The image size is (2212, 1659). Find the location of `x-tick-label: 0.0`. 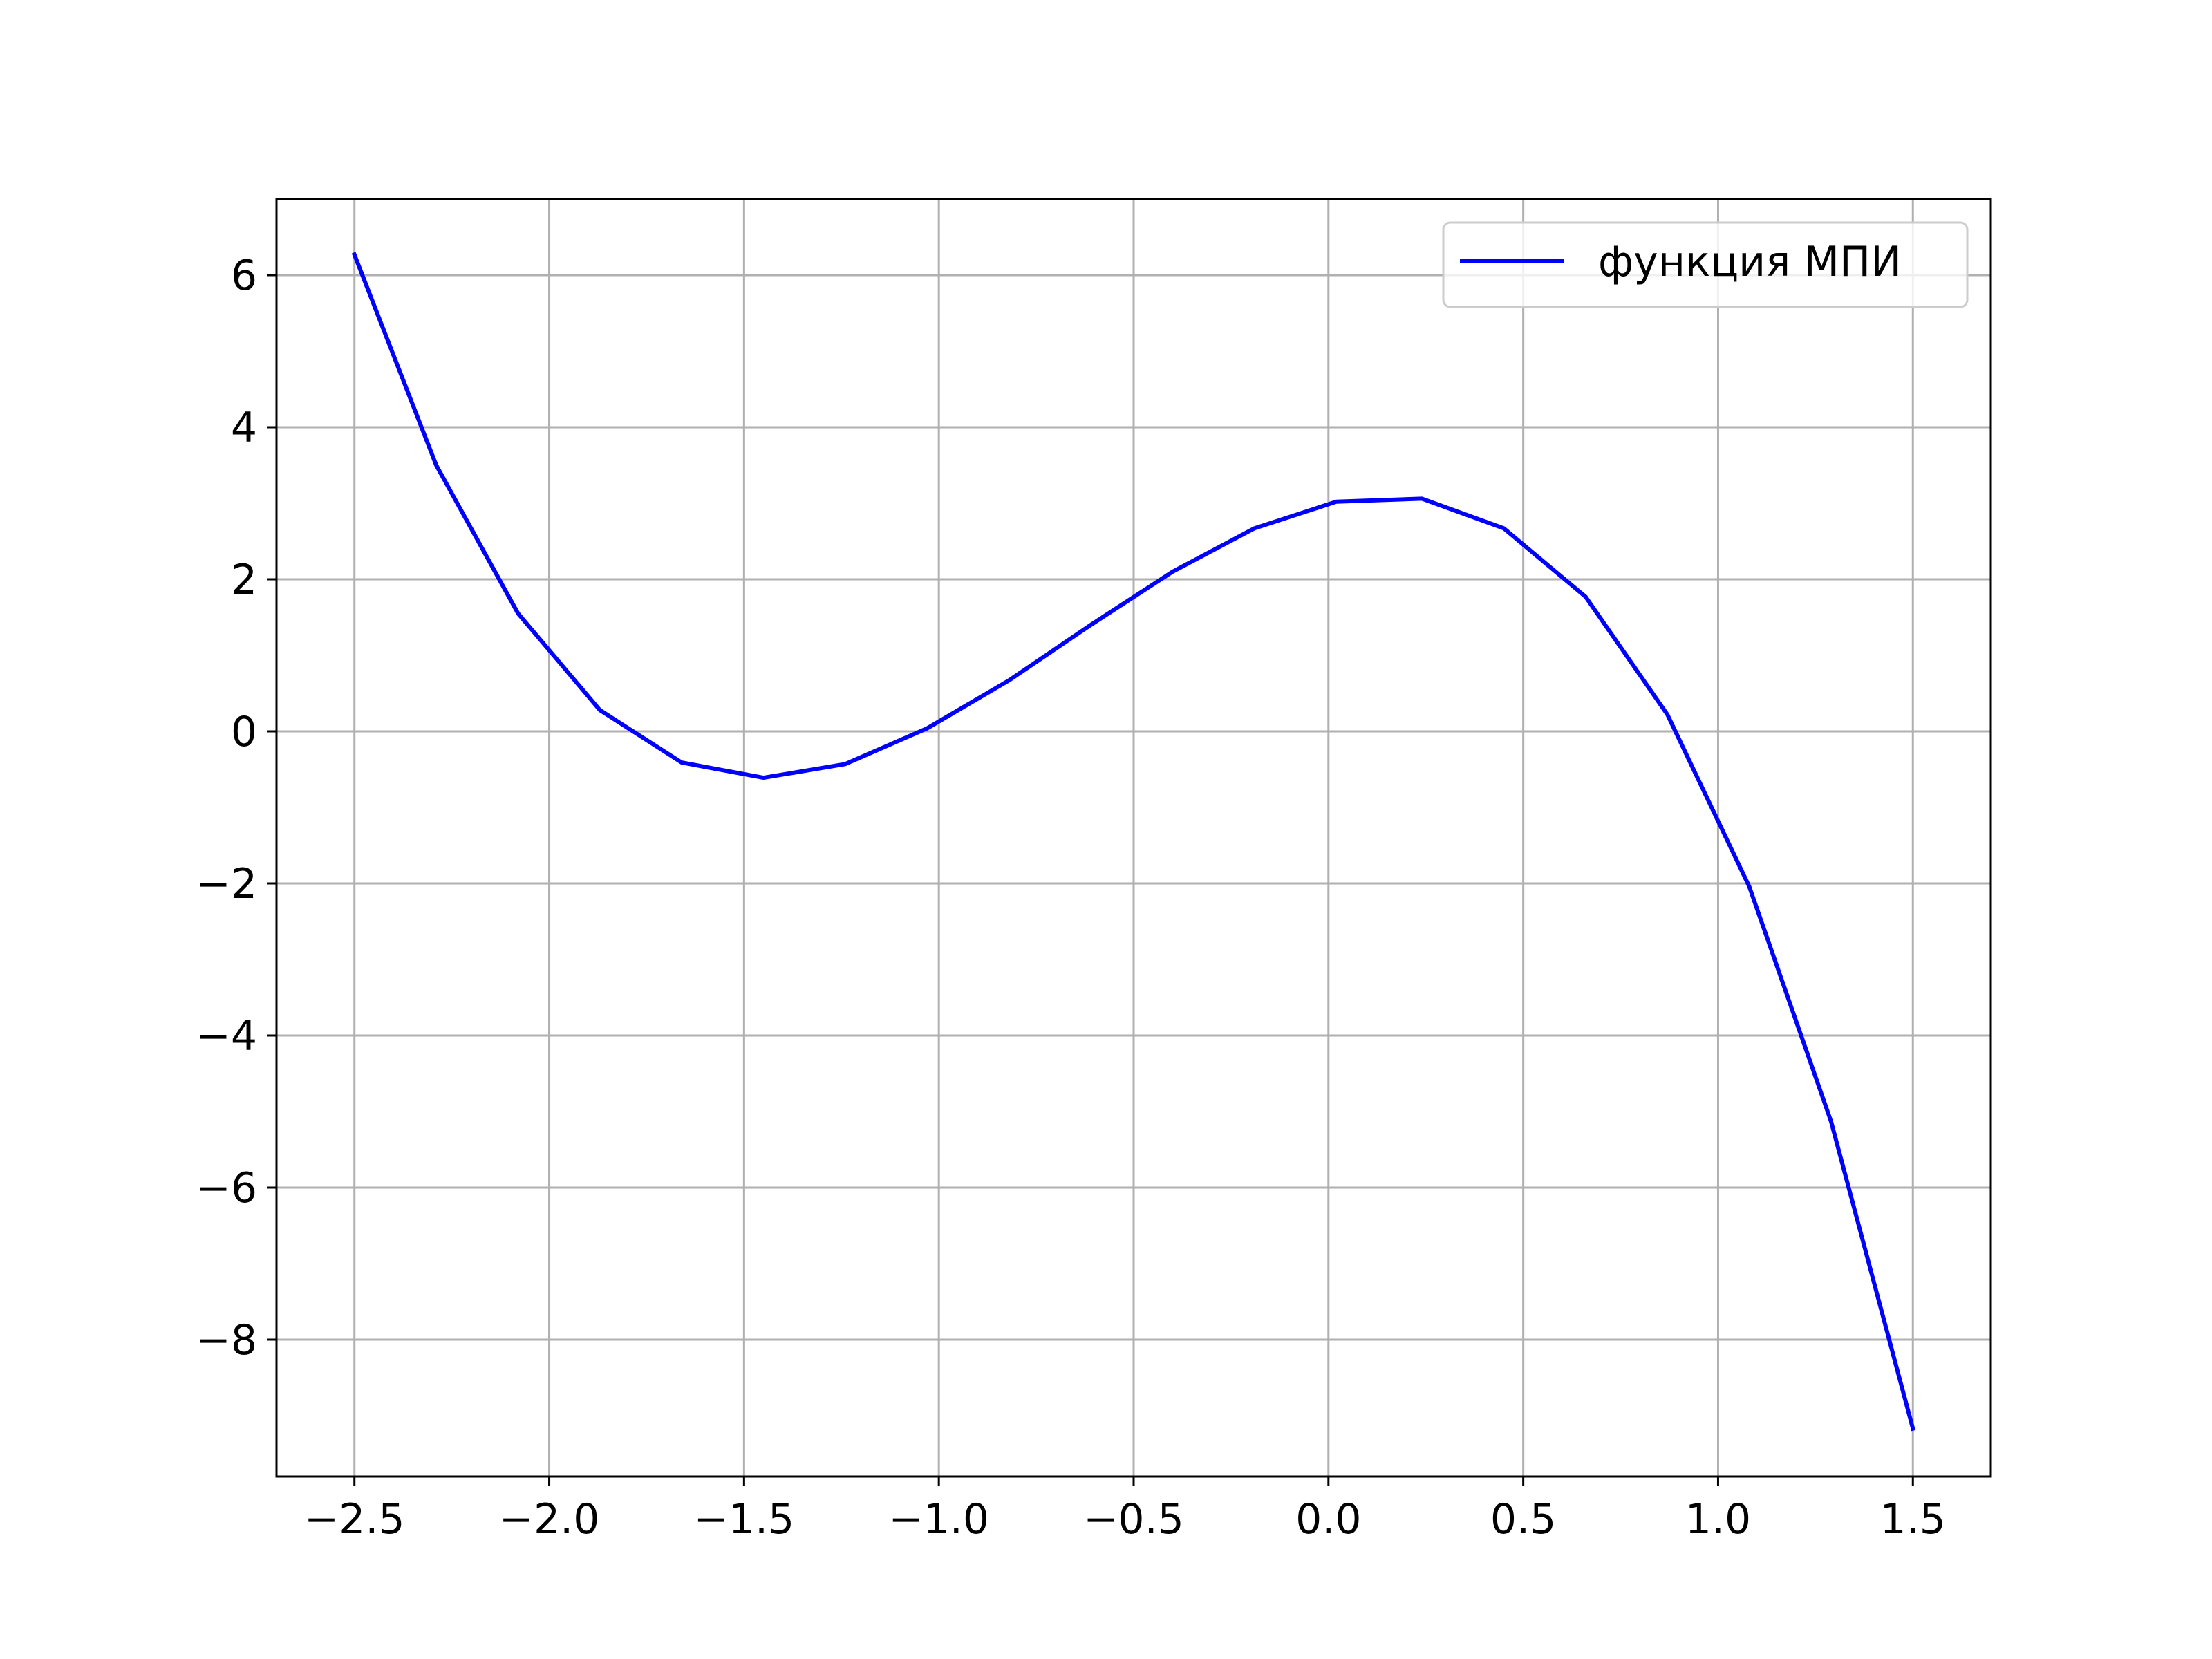

x-tick-label: 0.0 is located at coordinates (1328, 1520).